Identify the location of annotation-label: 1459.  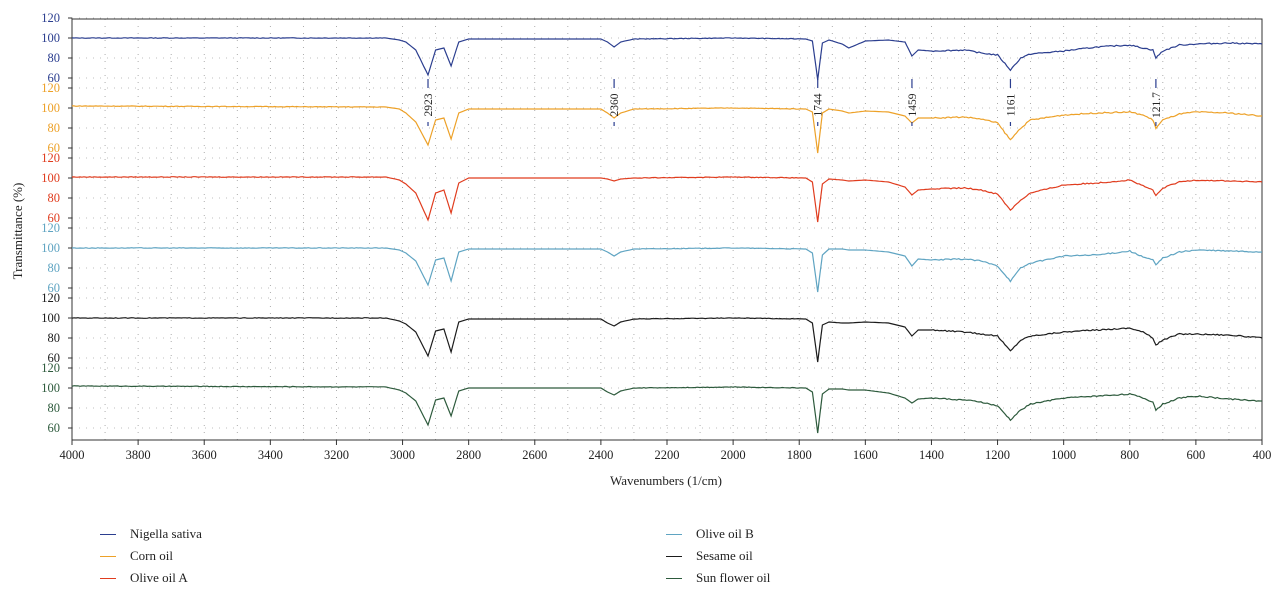
(913, 104).